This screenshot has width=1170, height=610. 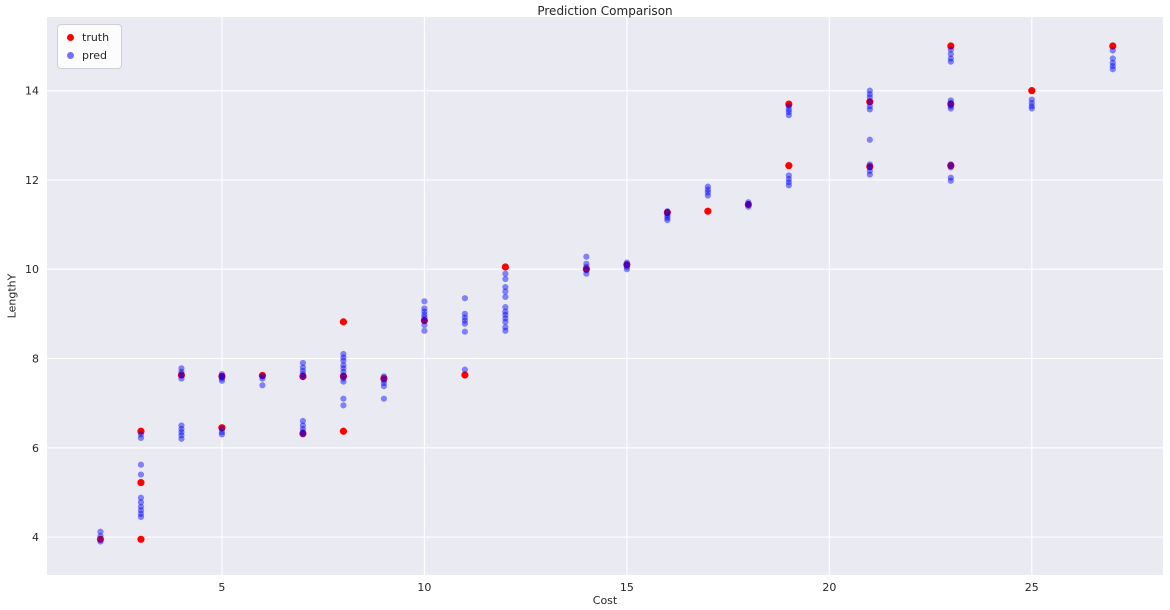 I want to click on truth-legend-label: truth, so click(x=96, y=37).